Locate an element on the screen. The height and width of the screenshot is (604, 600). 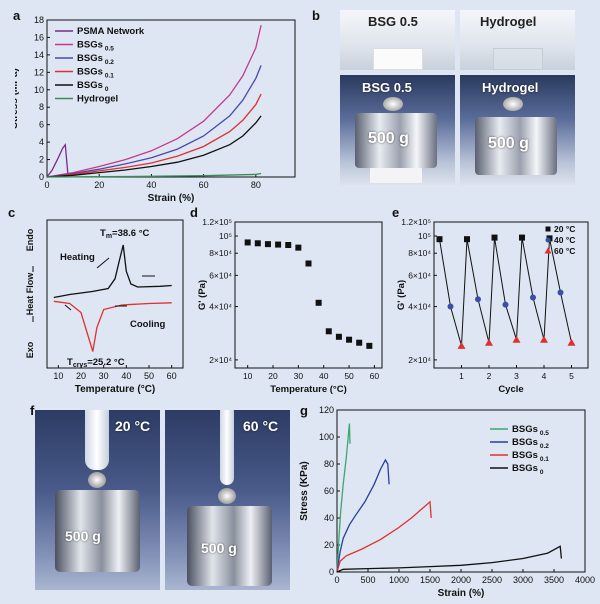
photo-b-hydrogel-weight: Hydrogel 500 g is located at coordinates (517, 130).